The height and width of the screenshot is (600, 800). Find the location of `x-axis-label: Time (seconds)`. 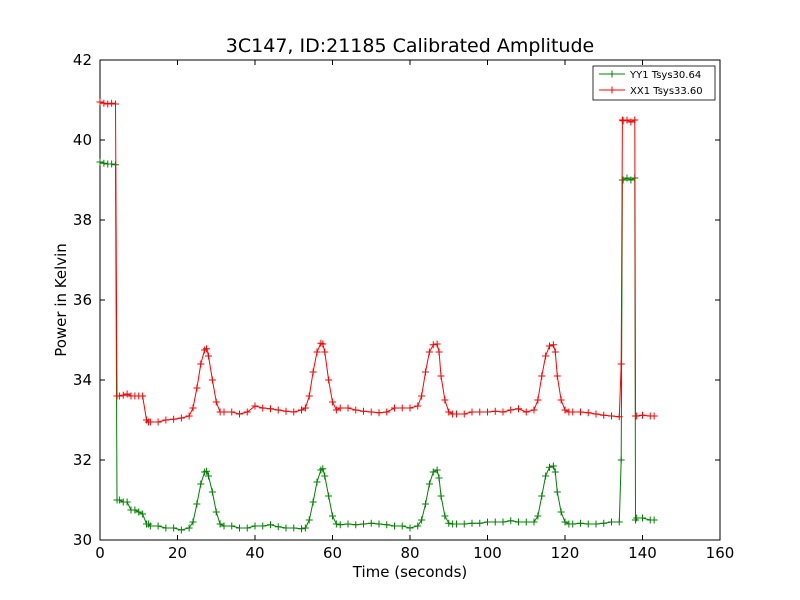

x-axis-label: Time (seconds) is located at coordinates (410, 572).